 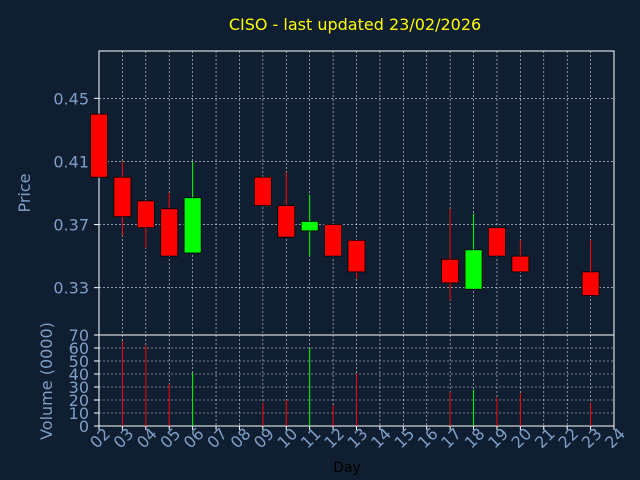 What do you see at coordinates (46, 381) in the screenshot?
I see `volume-axis-label: Volume (0000)` at bounding box center [46, 381].